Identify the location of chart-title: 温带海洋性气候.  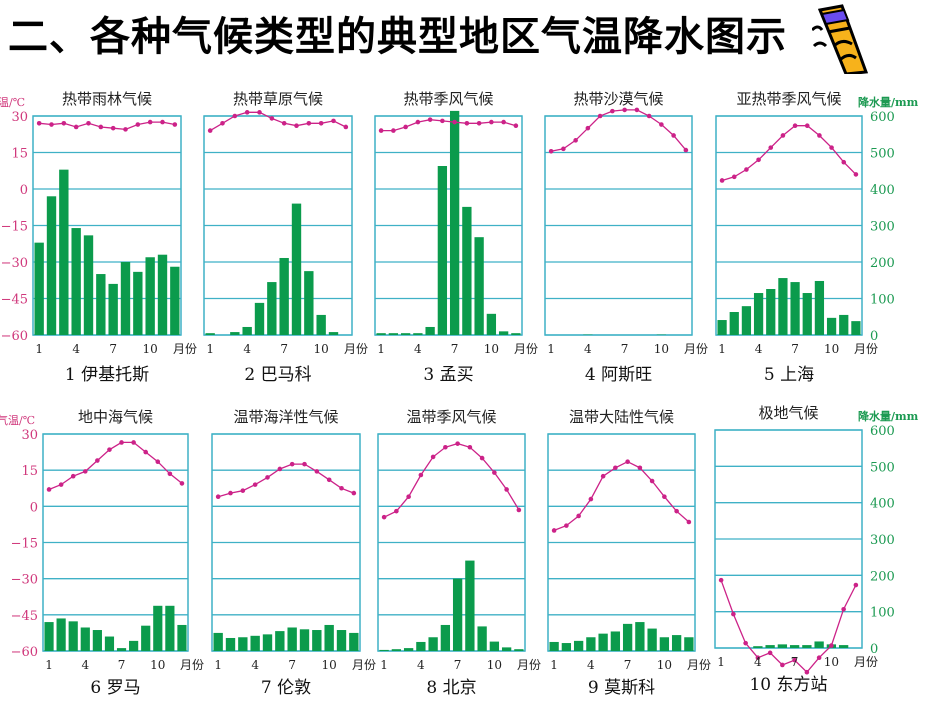
(285, 417).